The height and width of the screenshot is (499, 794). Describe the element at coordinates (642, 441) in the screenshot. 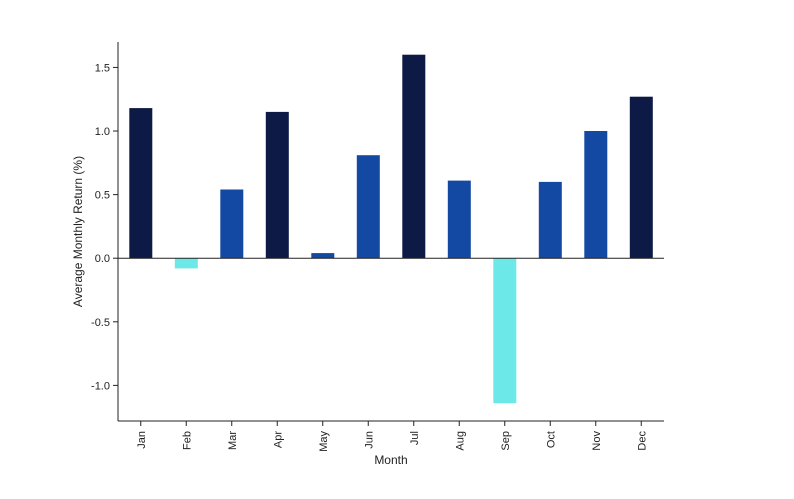

I see `x-tick-label-dec: Dec` at that location.